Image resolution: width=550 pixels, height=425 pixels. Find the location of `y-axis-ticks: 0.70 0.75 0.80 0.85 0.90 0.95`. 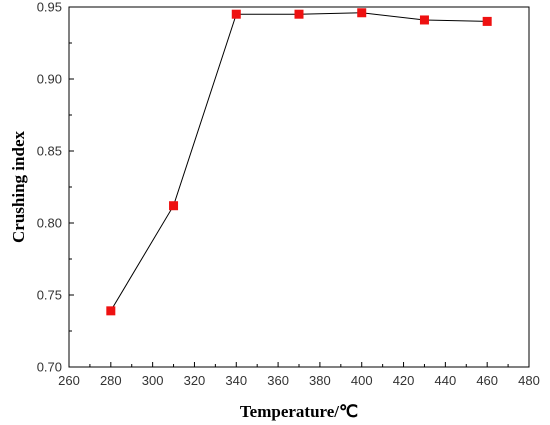

y-axis-ticks: 0.70 0.75 0.80 0.85 0.90 0.95 is located at coordinates (55, 187).